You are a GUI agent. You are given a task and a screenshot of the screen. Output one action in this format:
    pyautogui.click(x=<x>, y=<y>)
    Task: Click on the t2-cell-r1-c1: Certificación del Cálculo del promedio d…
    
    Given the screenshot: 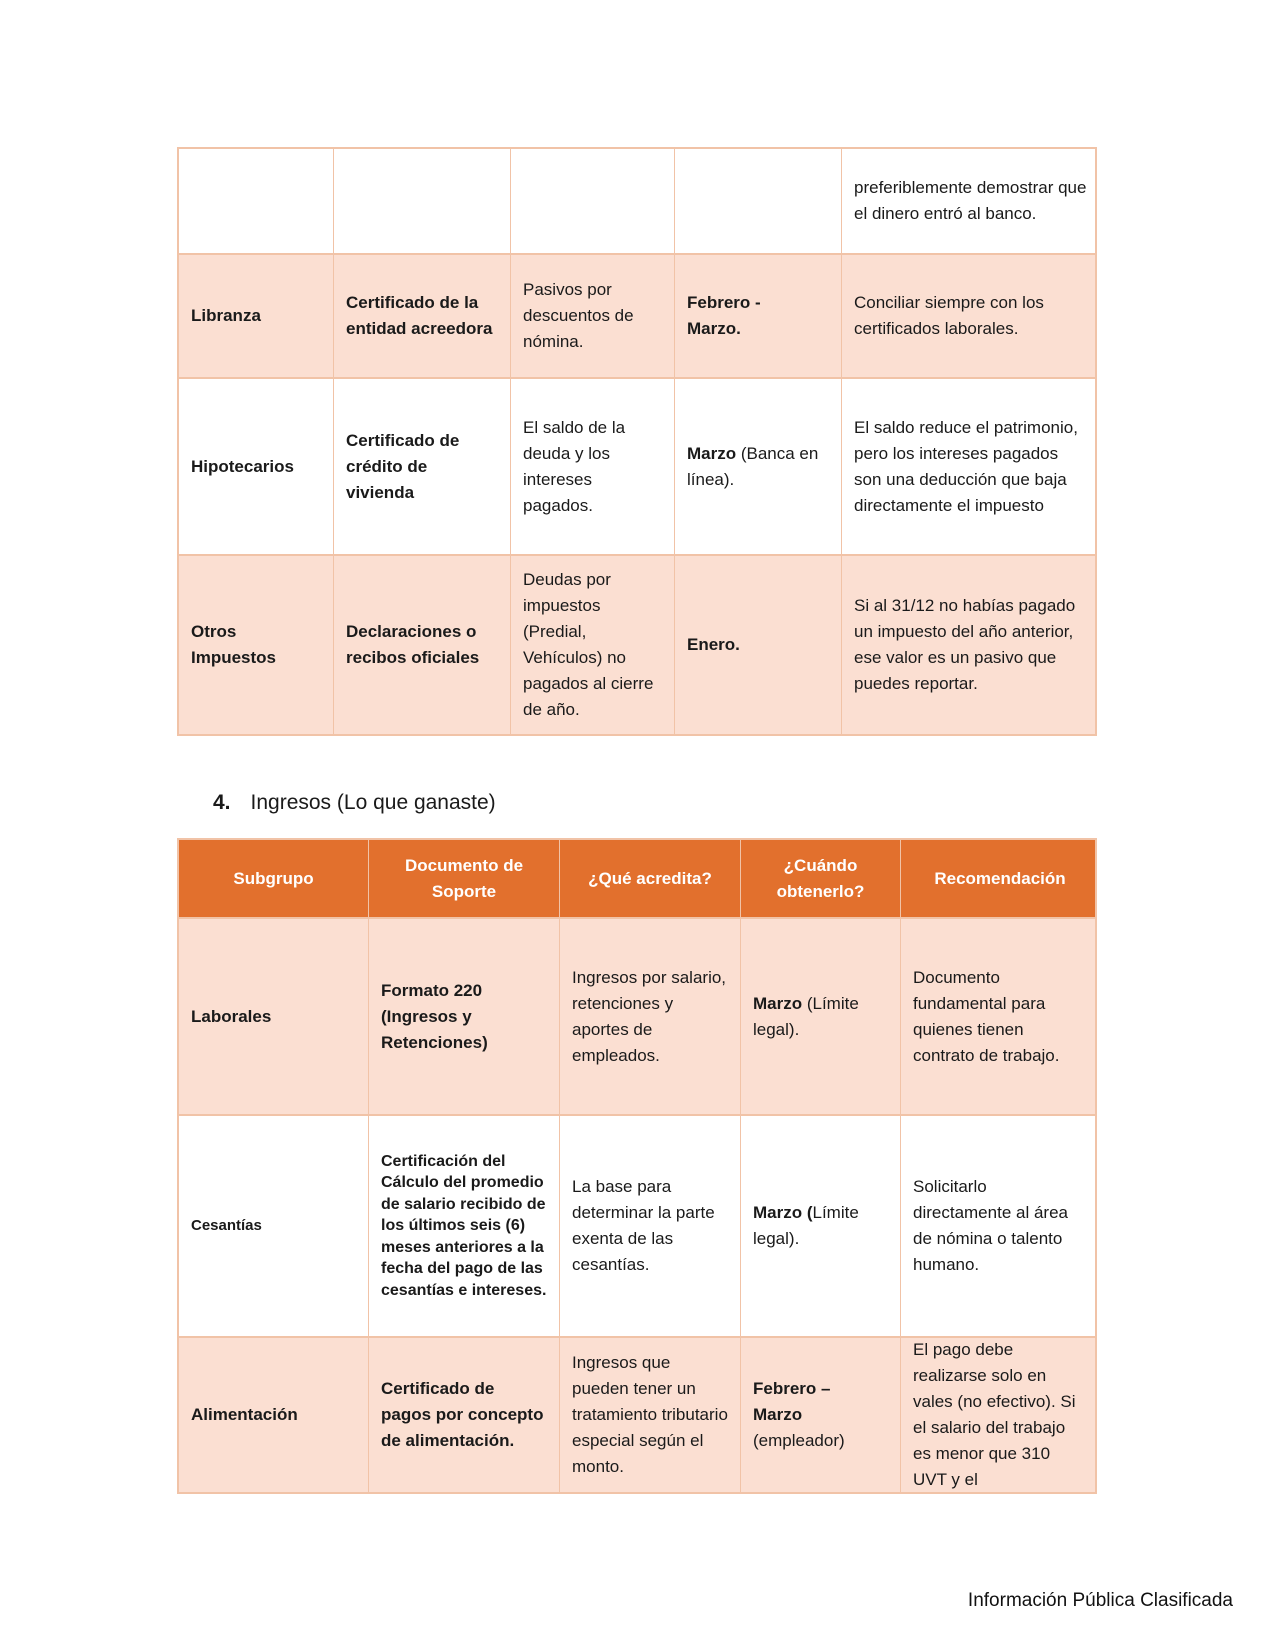 What is the action you would take?
    pyautogui.click(x=463, y=1226)
    